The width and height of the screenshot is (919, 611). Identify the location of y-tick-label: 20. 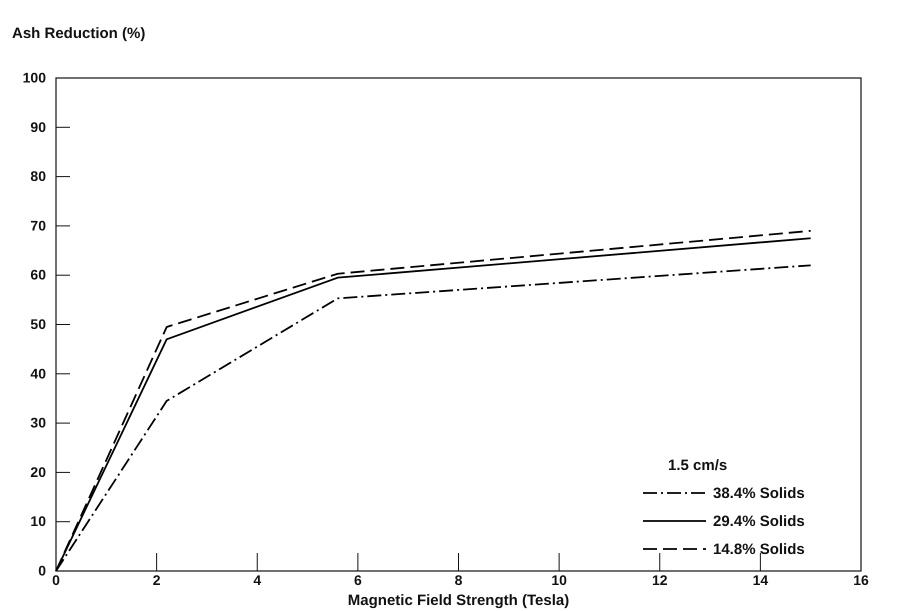
(38, 472).